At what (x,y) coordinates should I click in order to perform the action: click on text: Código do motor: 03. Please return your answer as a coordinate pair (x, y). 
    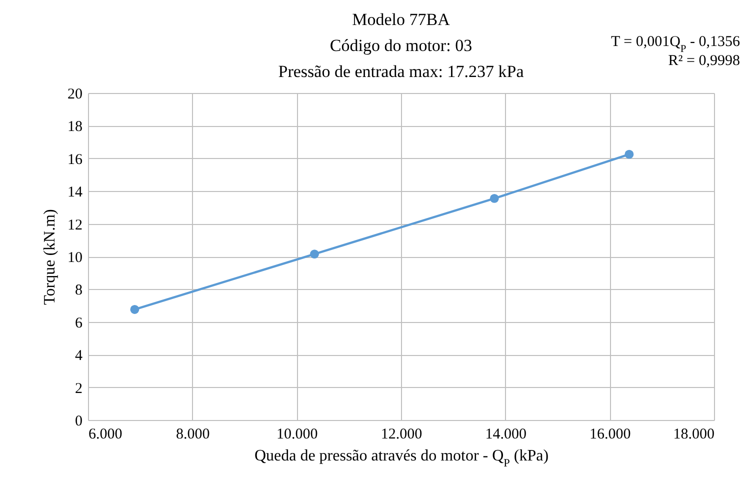
    Looking at the image, I should click on (401, 45).